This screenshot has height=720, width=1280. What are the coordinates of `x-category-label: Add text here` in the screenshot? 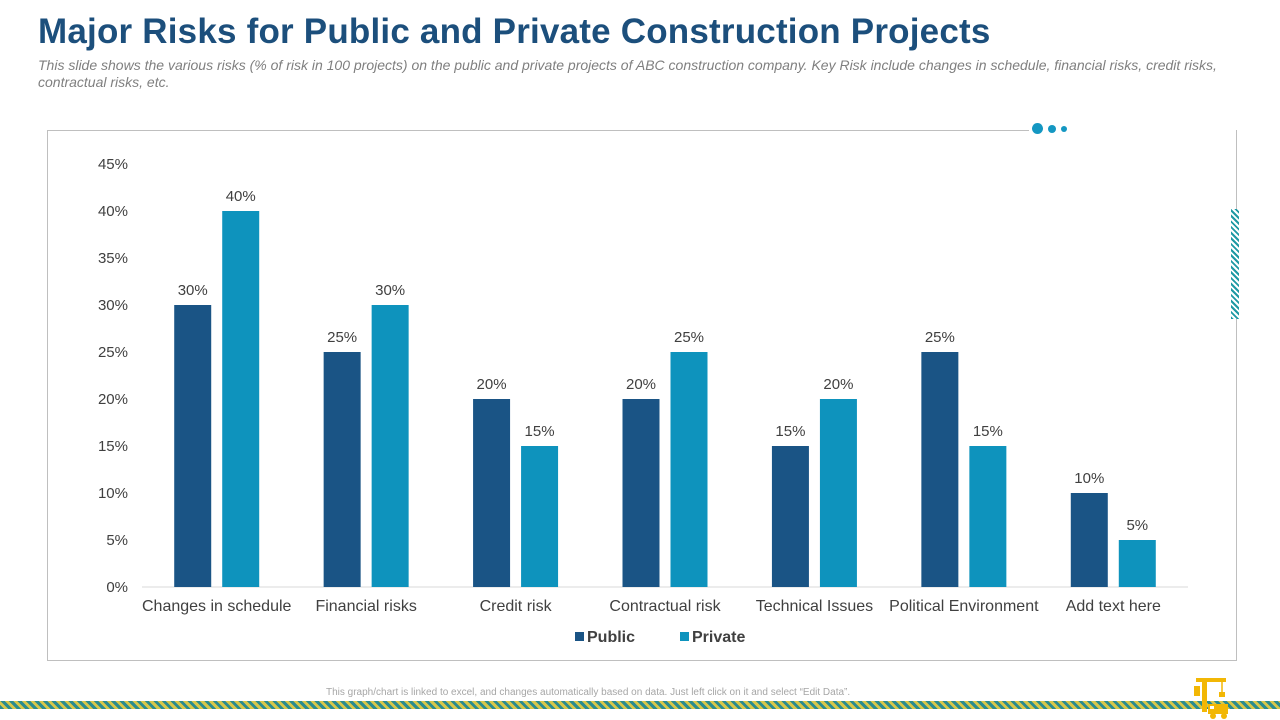 It's located at (1113, 606).